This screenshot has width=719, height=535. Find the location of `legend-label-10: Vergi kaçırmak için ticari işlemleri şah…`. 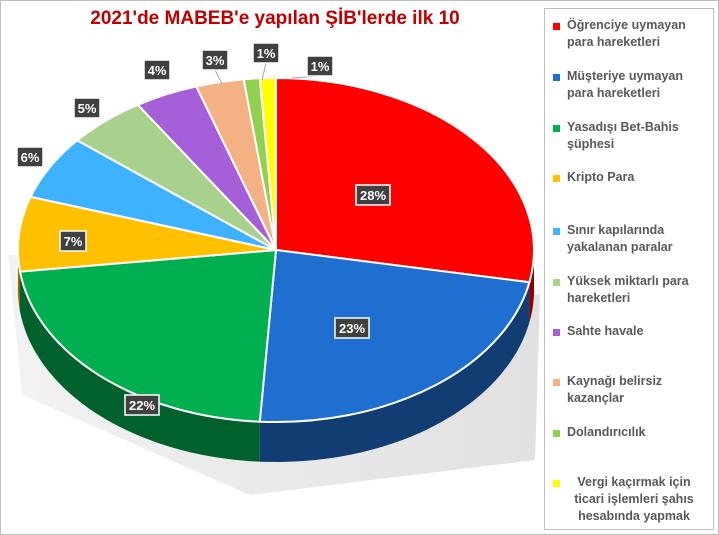

legend-label-10: Vergi kaçırmak için ticari işlemleri şah… is located at coordinates (634, 499).